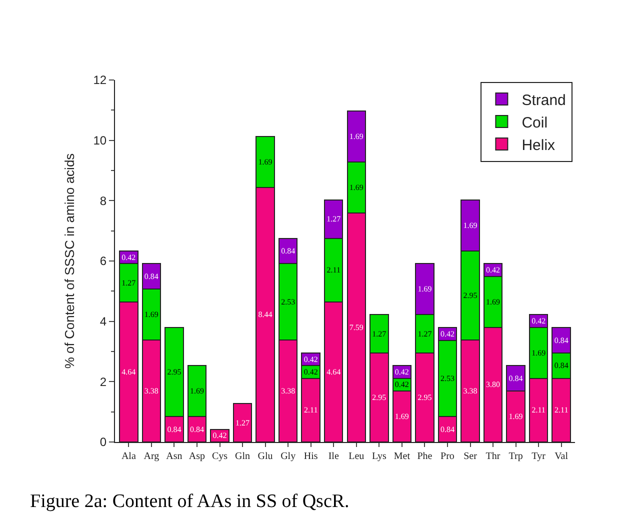 The height and width of the screenshot is (512, 620). Describe the element at coordinates (220, 456) in the screenshot. I see `x-tick-label: Cys` at that location.